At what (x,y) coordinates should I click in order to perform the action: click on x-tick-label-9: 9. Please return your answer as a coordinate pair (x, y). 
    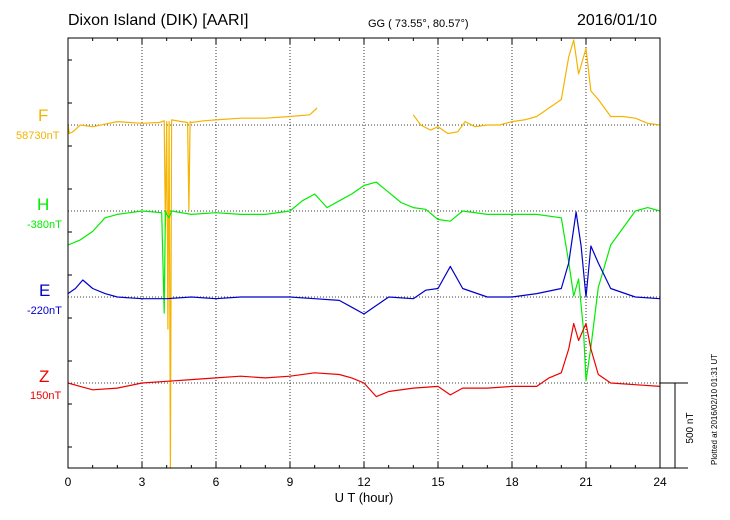
    Looking at the image, I should click on (290, 482).